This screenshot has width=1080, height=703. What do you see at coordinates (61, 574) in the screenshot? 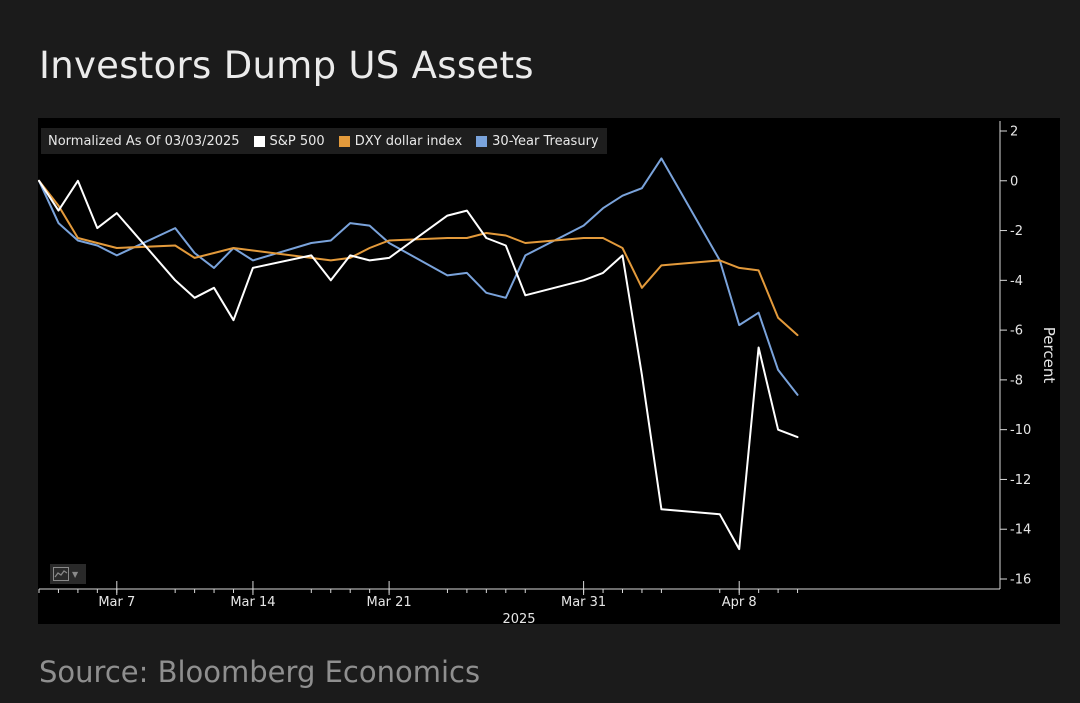
I see `line-chart-icon` at bounding box center [61, 574].